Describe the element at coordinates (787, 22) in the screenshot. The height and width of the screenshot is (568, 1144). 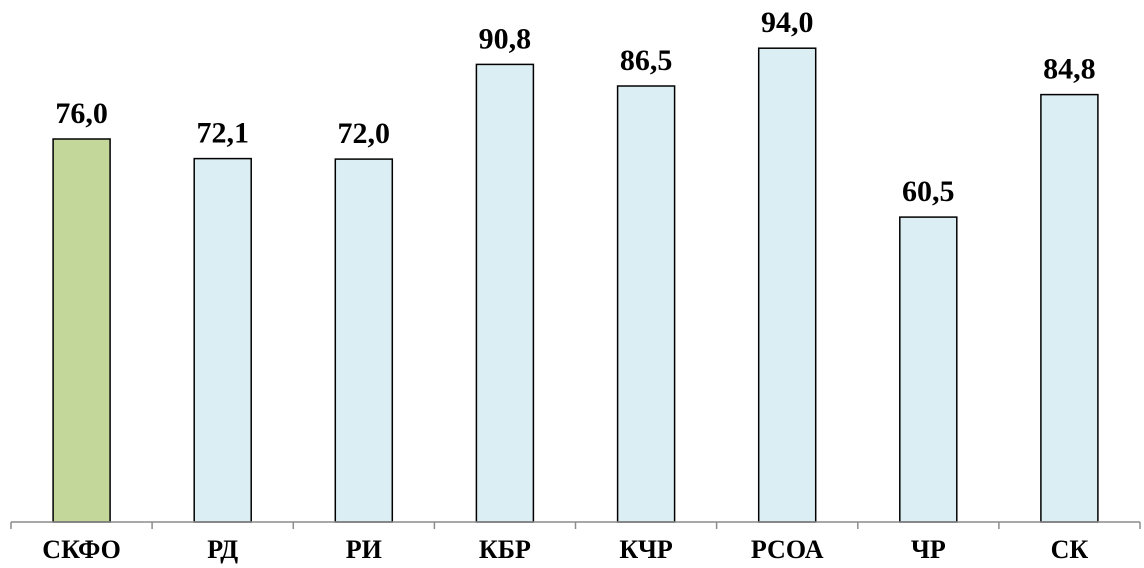
I see `data-label: 94,0` at that location.